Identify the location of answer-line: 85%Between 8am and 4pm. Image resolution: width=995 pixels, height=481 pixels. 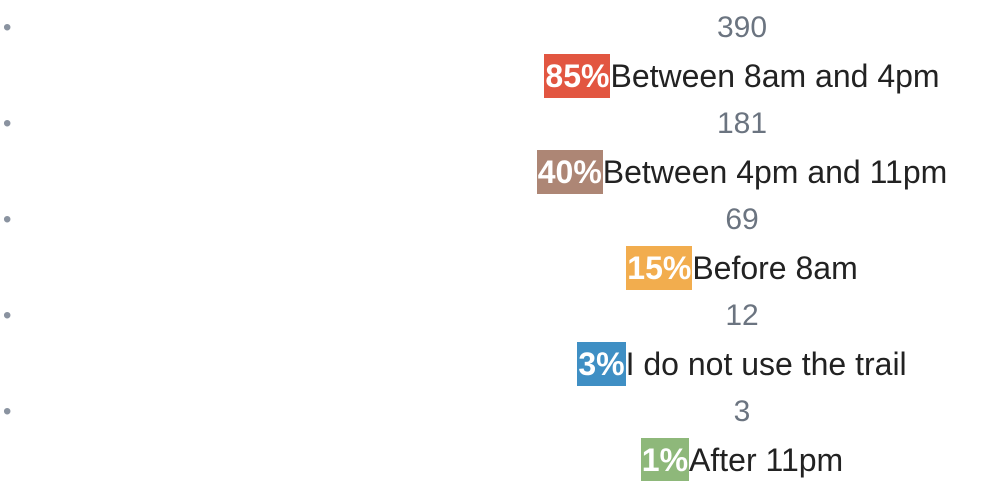
(742, 76).